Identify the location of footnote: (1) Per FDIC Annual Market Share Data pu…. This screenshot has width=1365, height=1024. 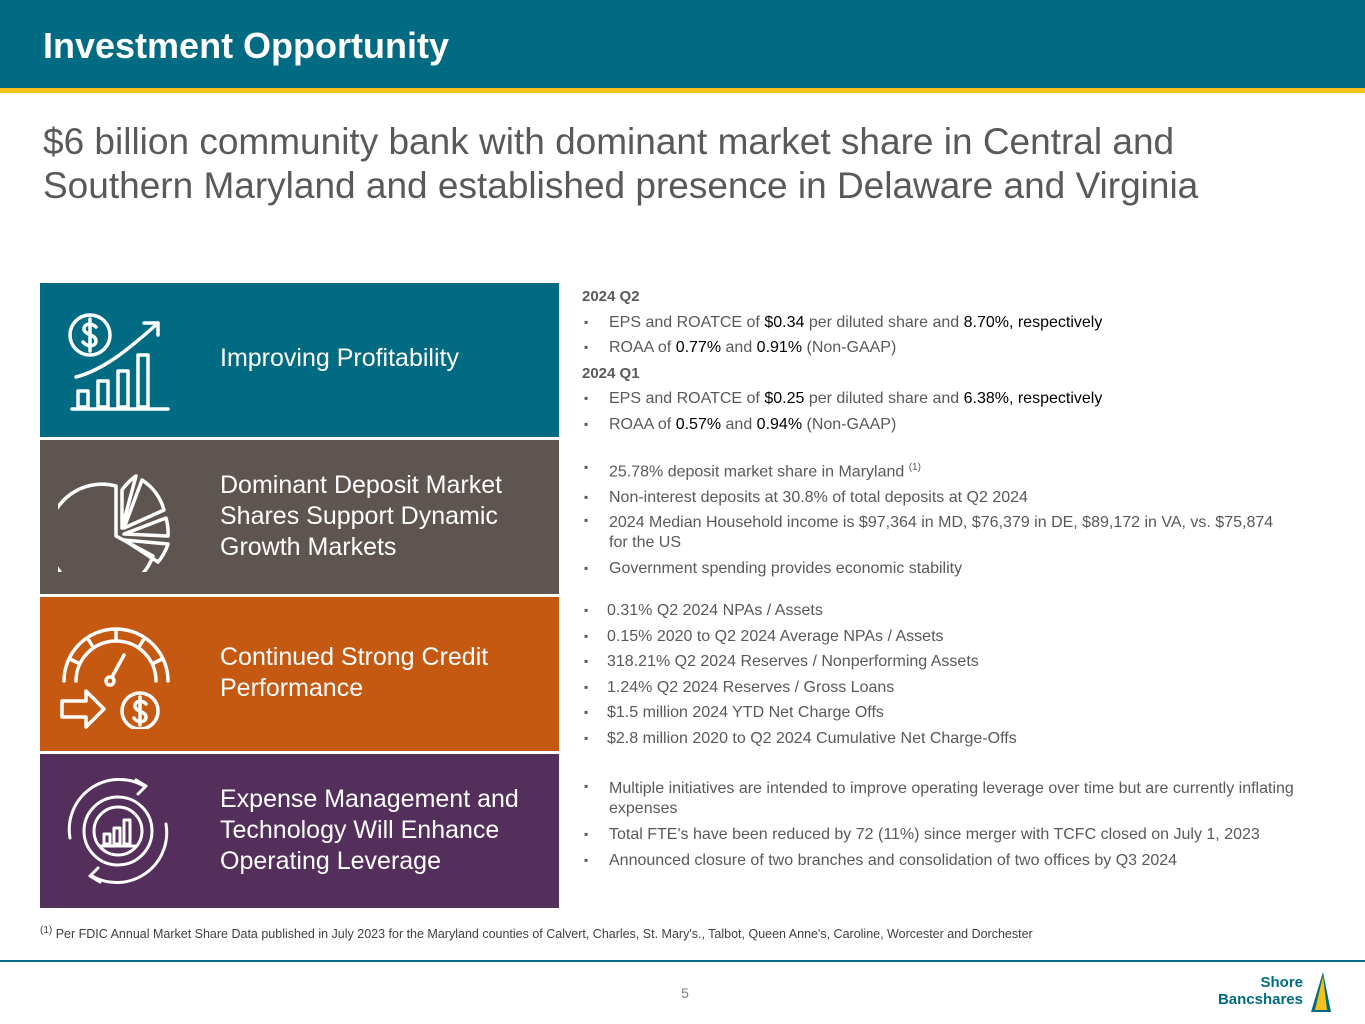
(536, 933).